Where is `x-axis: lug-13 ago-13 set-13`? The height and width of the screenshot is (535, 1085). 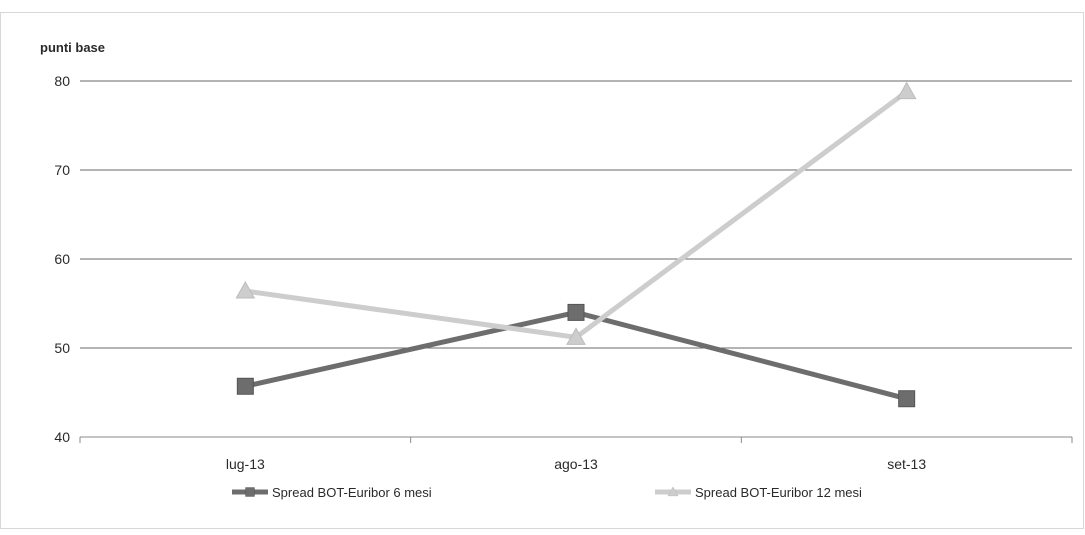 x-axis: lug-13 ago-13 set-13 is located at coordinates (576, 454).